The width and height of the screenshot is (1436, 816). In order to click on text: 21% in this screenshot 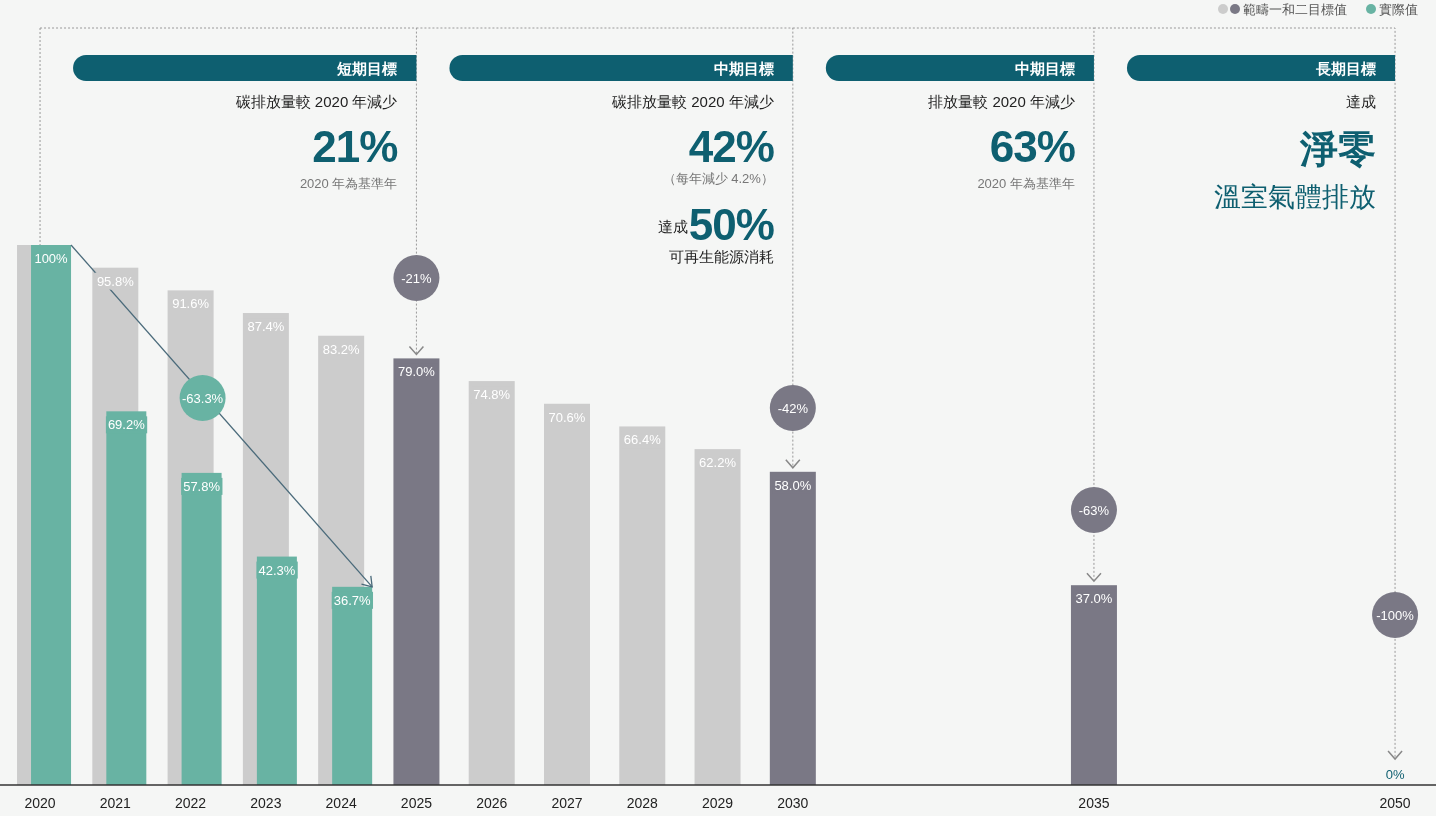, I will do `click(355, 146)`.